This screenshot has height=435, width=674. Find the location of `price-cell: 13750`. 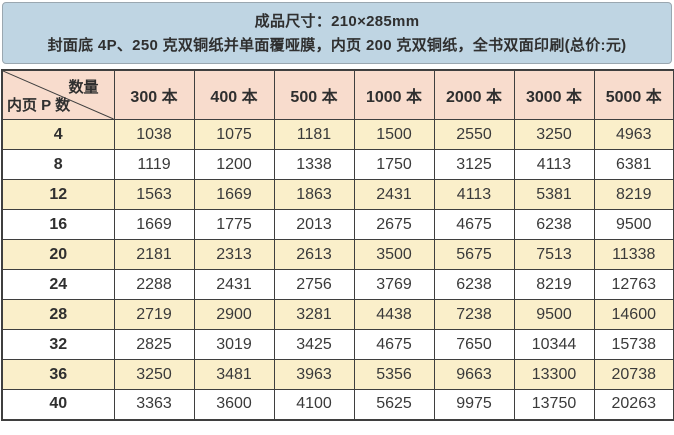

price-cell: 13750 is located at coordinates (554, 404).